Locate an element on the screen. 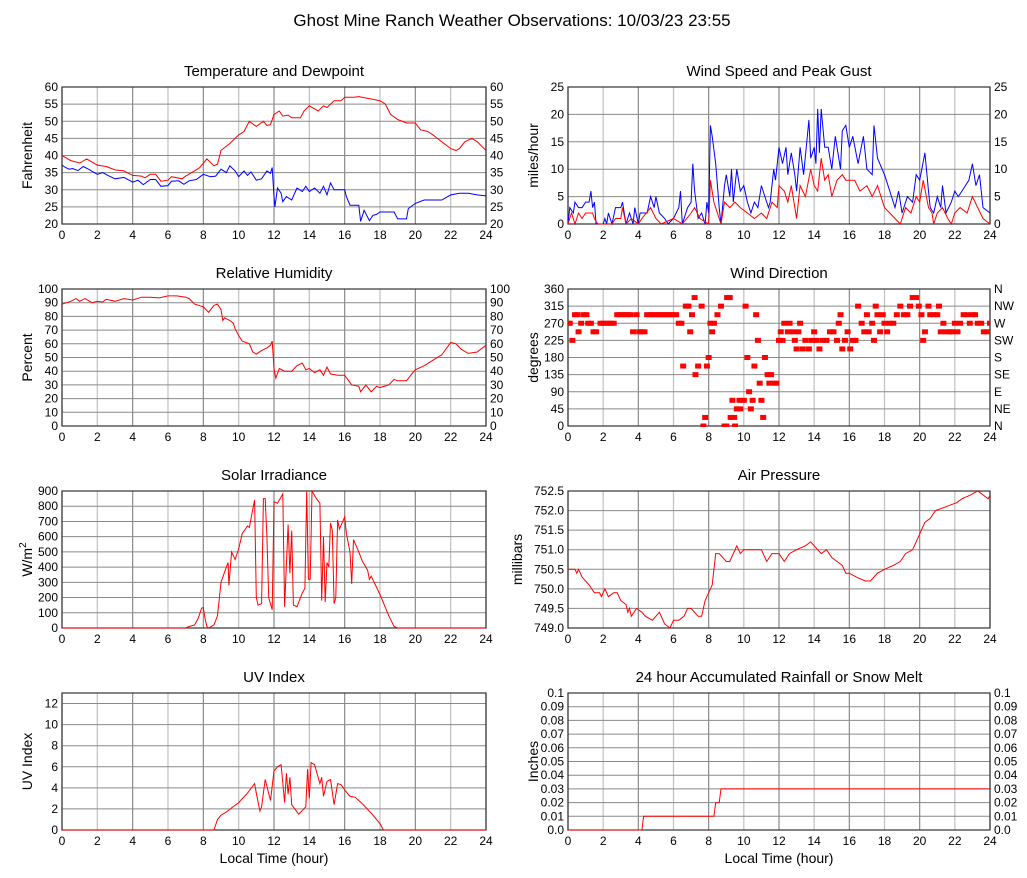  y-tick-label: 749.5 is located at coordinates (549, 608).